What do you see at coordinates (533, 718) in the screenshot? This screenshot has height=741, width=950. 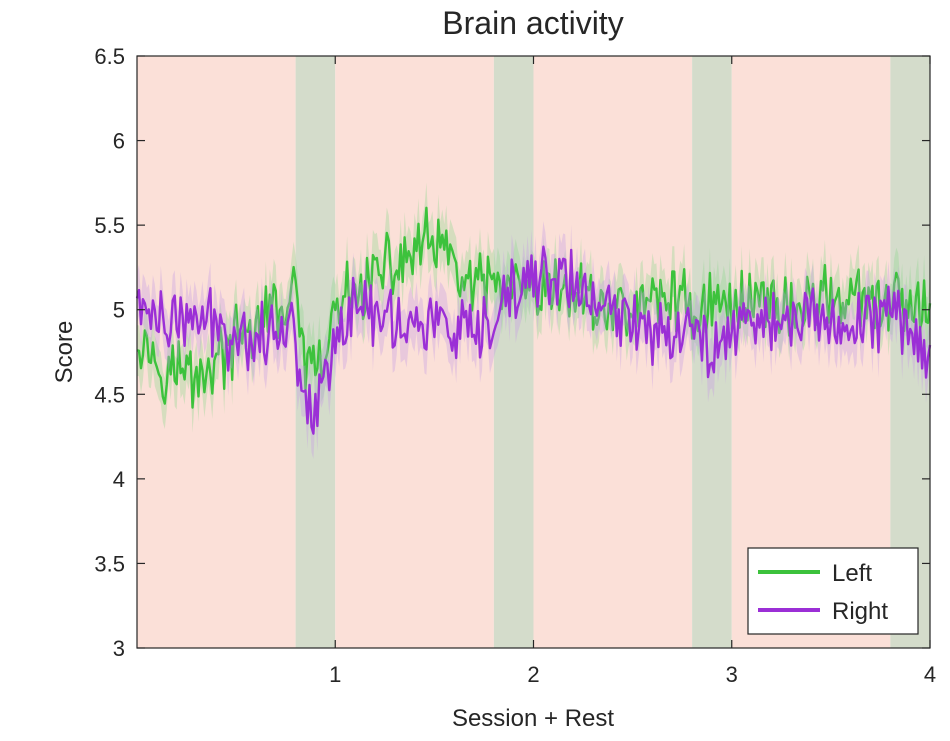 I see `x-axis-label: Session + Rest` at bounding box center [533, 718].